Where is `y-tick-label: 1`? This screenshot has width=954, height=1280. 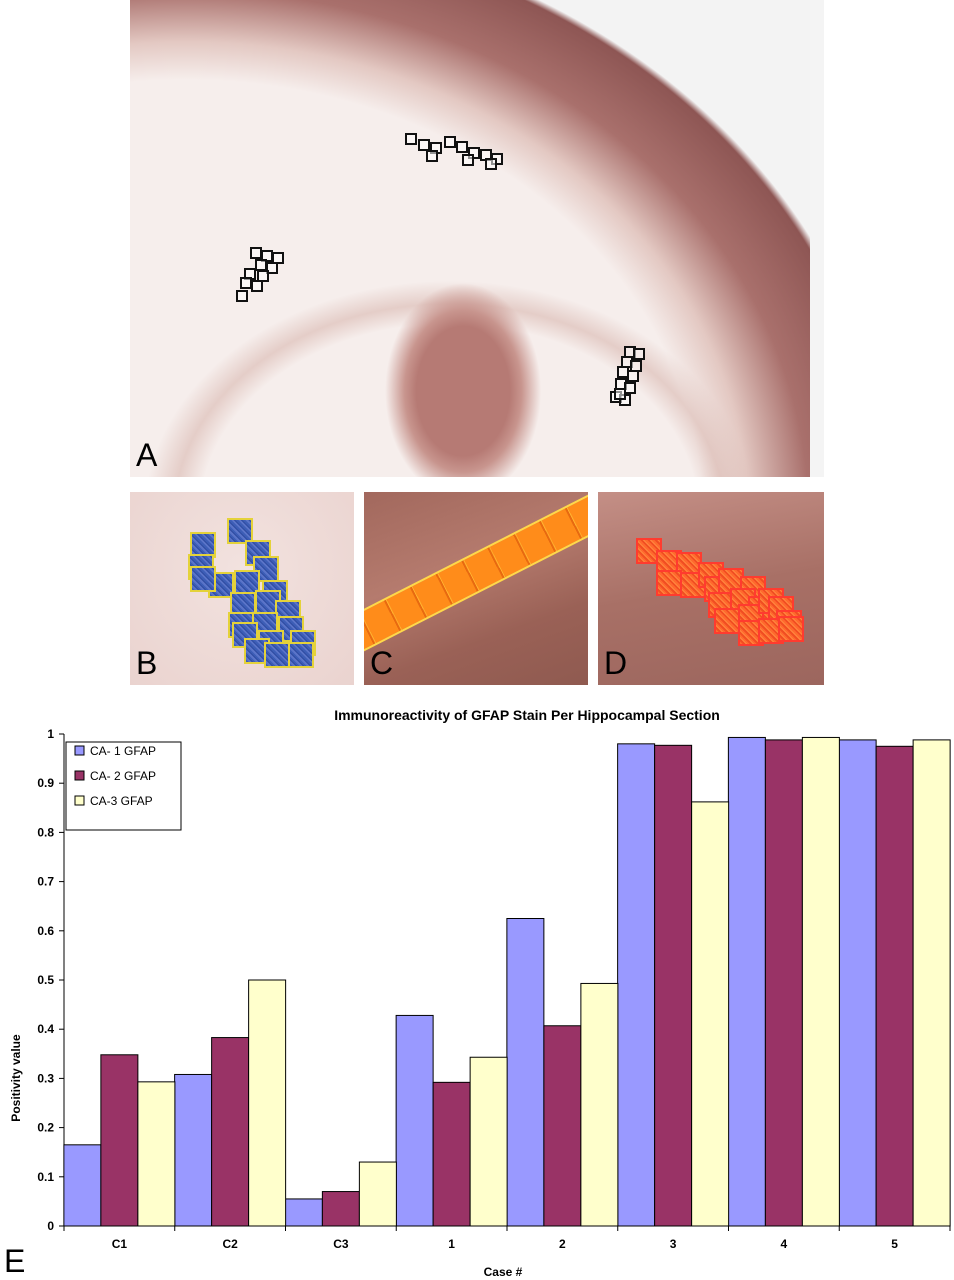 y-tick-label: 1 is located at coordinates (50, 734).